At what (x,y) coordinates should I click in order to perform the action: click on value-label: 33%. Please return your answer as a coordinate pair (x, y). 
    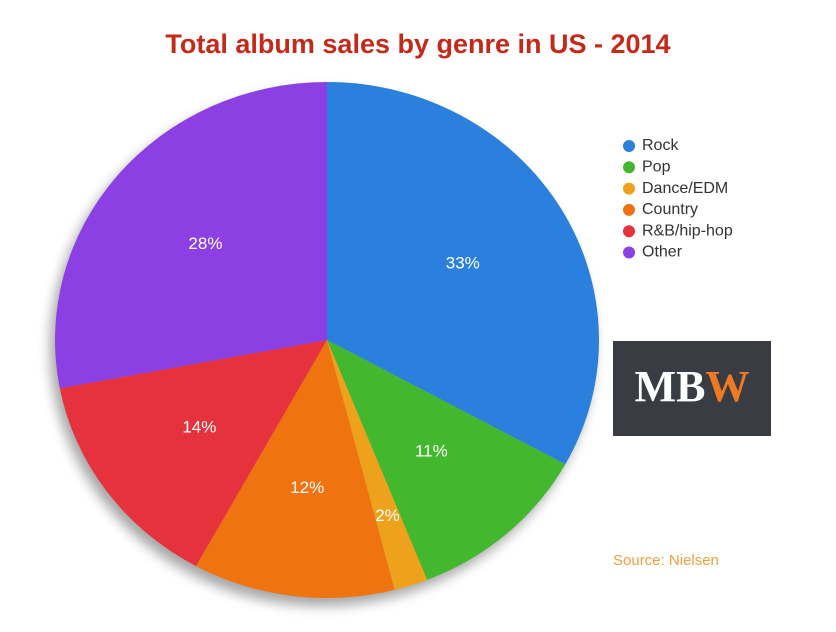
    Looking at the image, I should click on (463, 262).